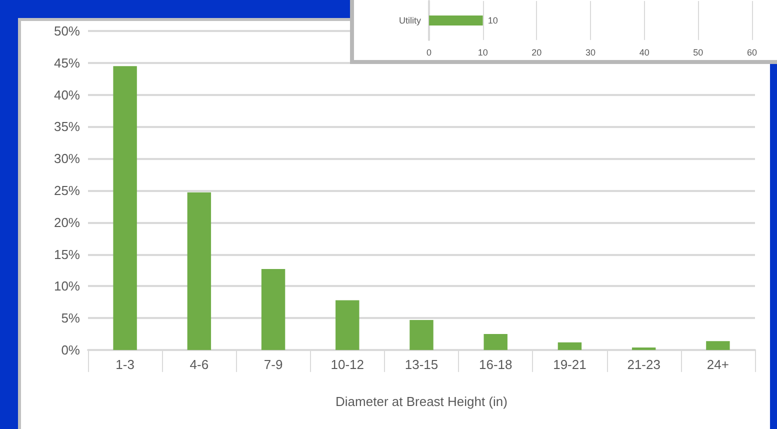 Image resolution: width=777 pixels, height=429 pixels. I want to click on x-tick-label: 24+, so click(717, 364).